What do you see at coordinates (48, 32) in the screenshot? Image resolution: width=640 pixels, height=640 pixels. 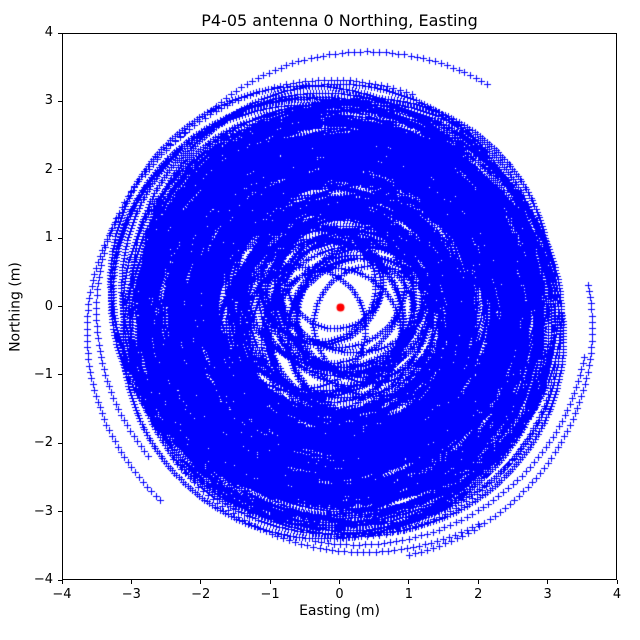 I see `y-tick-label: 4` at bounding box center [48, 32].